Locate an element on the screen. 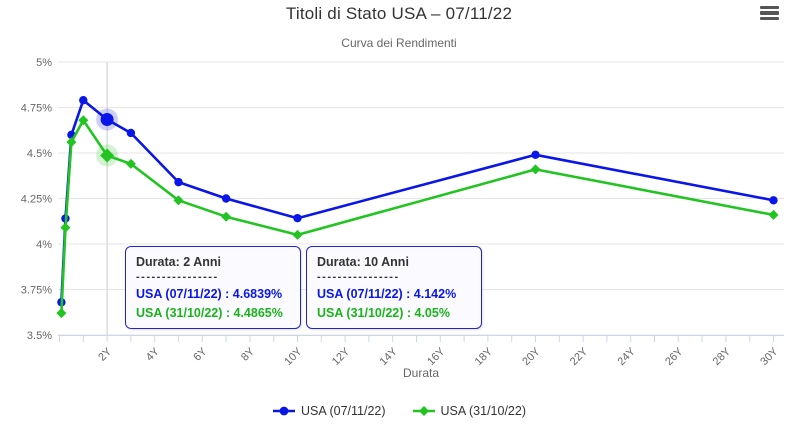 The image size is (798, 430). point-0-5Y is located at coordinates (178, 182).